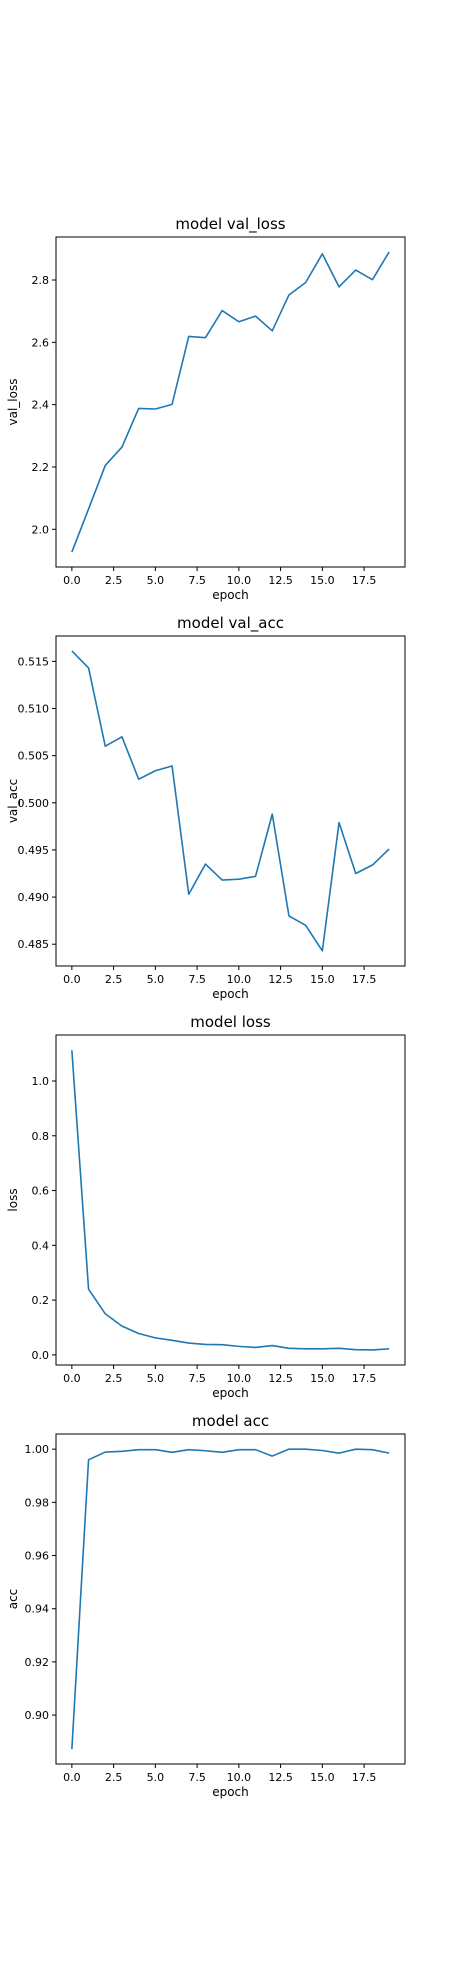  What do you see at coordinates (41, 280) in the screenshot?
I see `y-tick-label: 2.8` at bounding box center [41, 280].